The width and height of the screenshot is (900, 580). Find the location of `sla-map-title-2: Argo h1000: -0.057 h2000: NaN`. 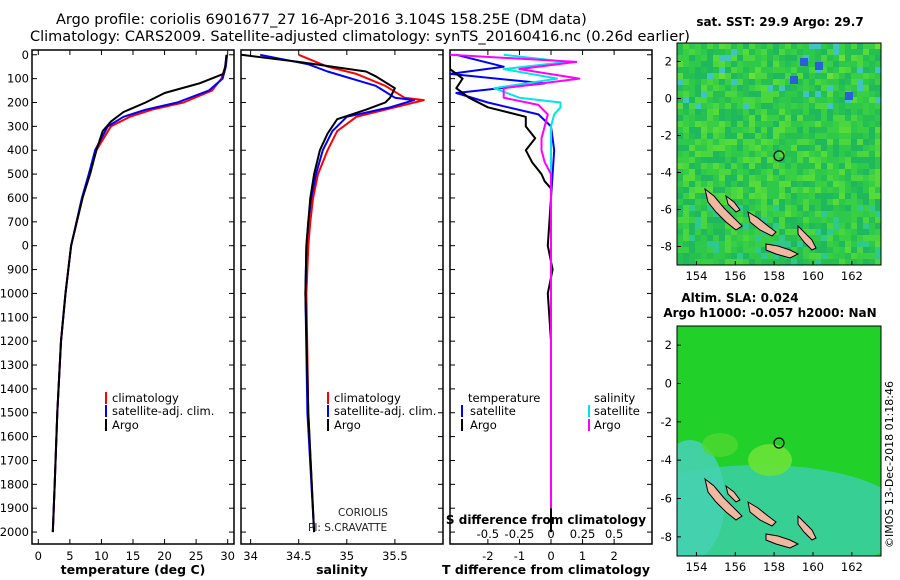

sla-map-title-2: Argo h1000: -0.057 h2000: NaN is located at coordinates (769, 313).